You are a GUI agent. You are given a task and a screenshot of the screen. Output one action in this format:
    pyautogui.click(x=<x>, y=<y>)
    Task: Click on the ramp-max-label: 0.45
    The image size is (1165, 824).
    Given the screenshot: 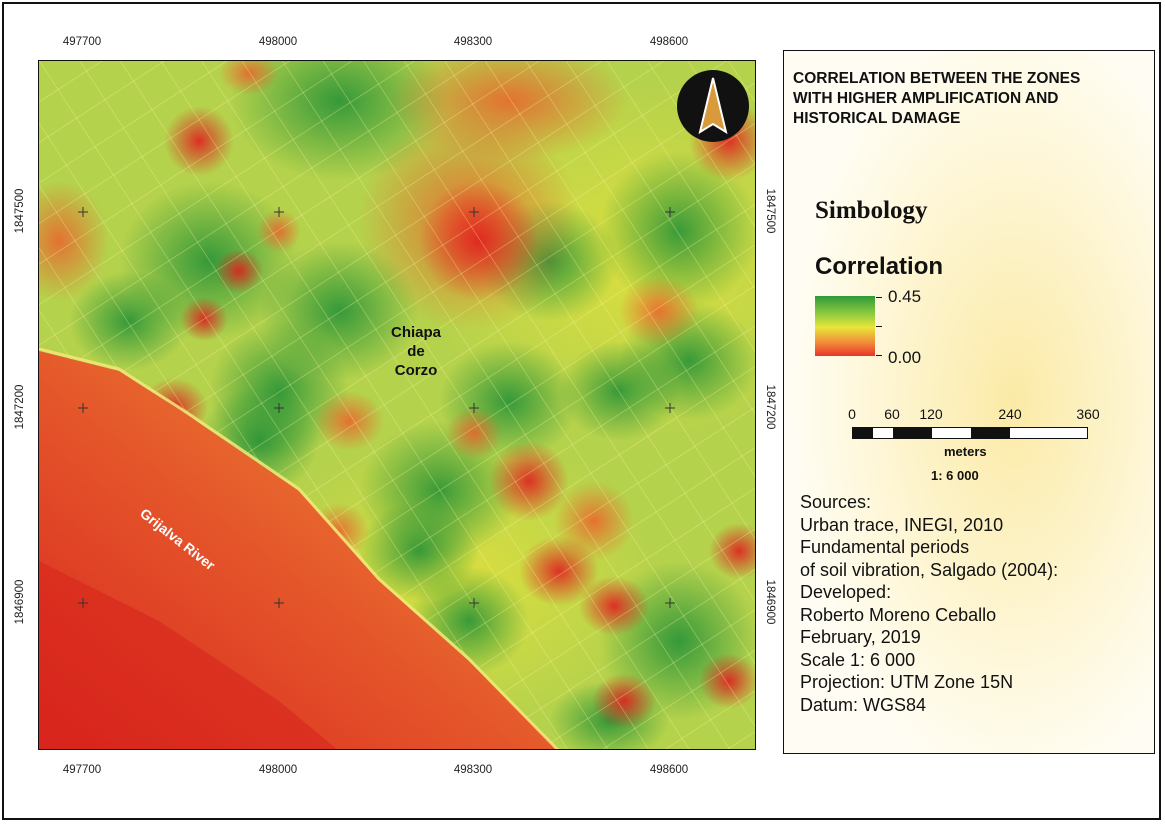 What is the action you would take?
    pyautogui.click(x=905, y=296)
    